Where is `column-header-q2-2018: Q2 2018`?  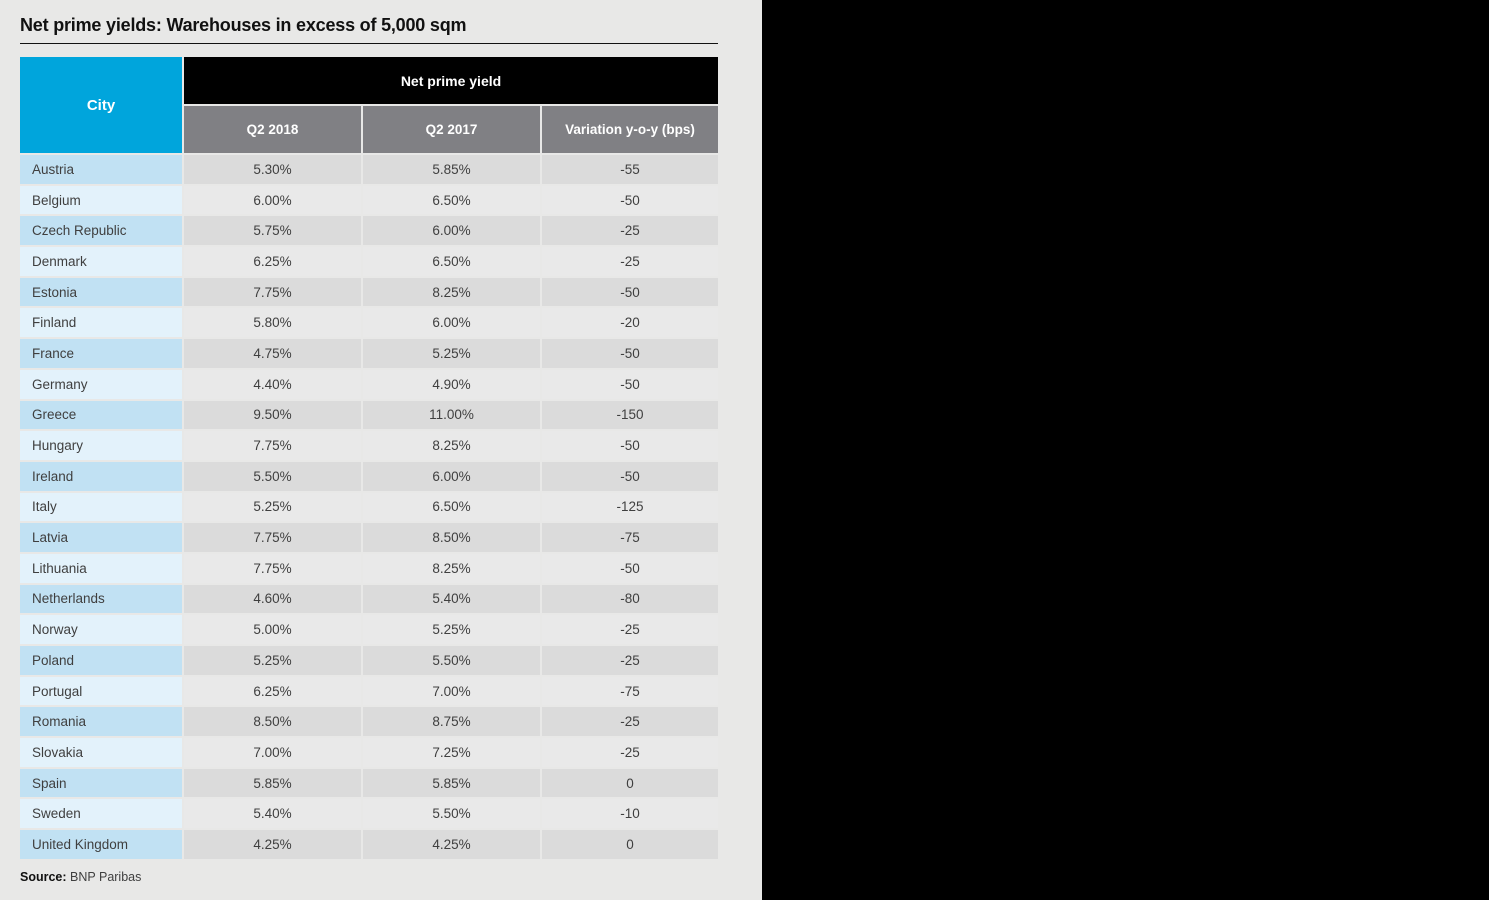 column-header-q2-2018: Q2 2018 is located at coordinates (272, 129).